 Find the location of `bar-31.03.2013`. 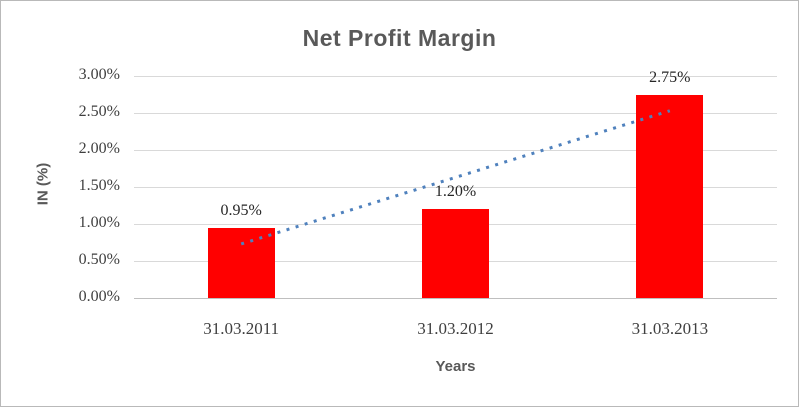

bar-31.03.2013 is located at coordinates (670, 196).